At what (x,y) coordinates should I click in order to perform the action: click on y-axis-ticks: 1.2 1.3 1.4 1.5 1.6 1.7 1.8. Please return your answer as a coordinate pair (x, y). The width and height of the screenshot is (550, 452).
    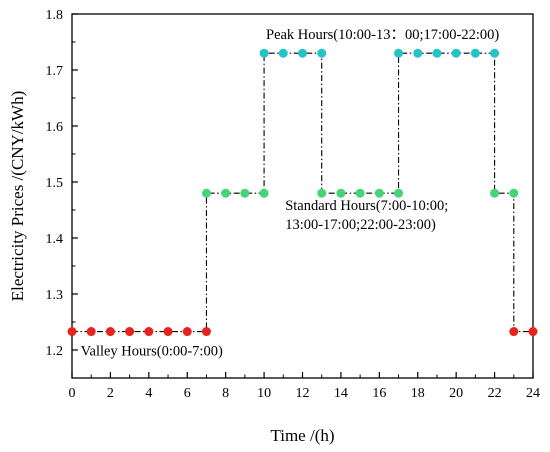
    Looking at the image, I should click on (62, 193).